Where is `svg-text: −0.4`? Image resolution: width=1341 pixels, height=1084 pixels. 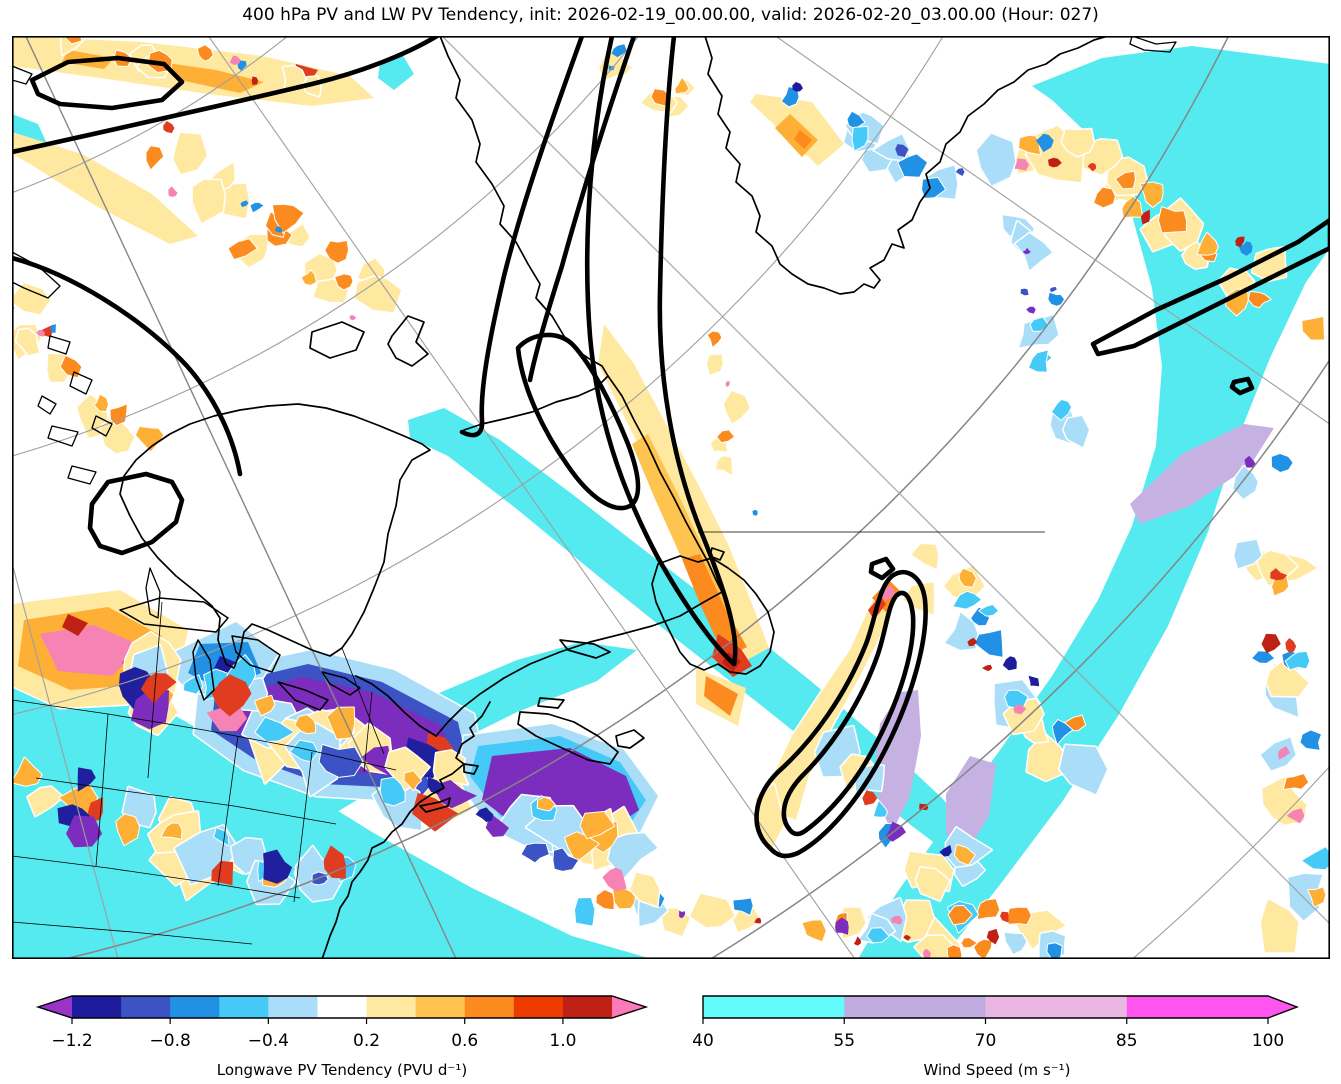
svg-text: −0.4 is located at coordinates (268, 1041).